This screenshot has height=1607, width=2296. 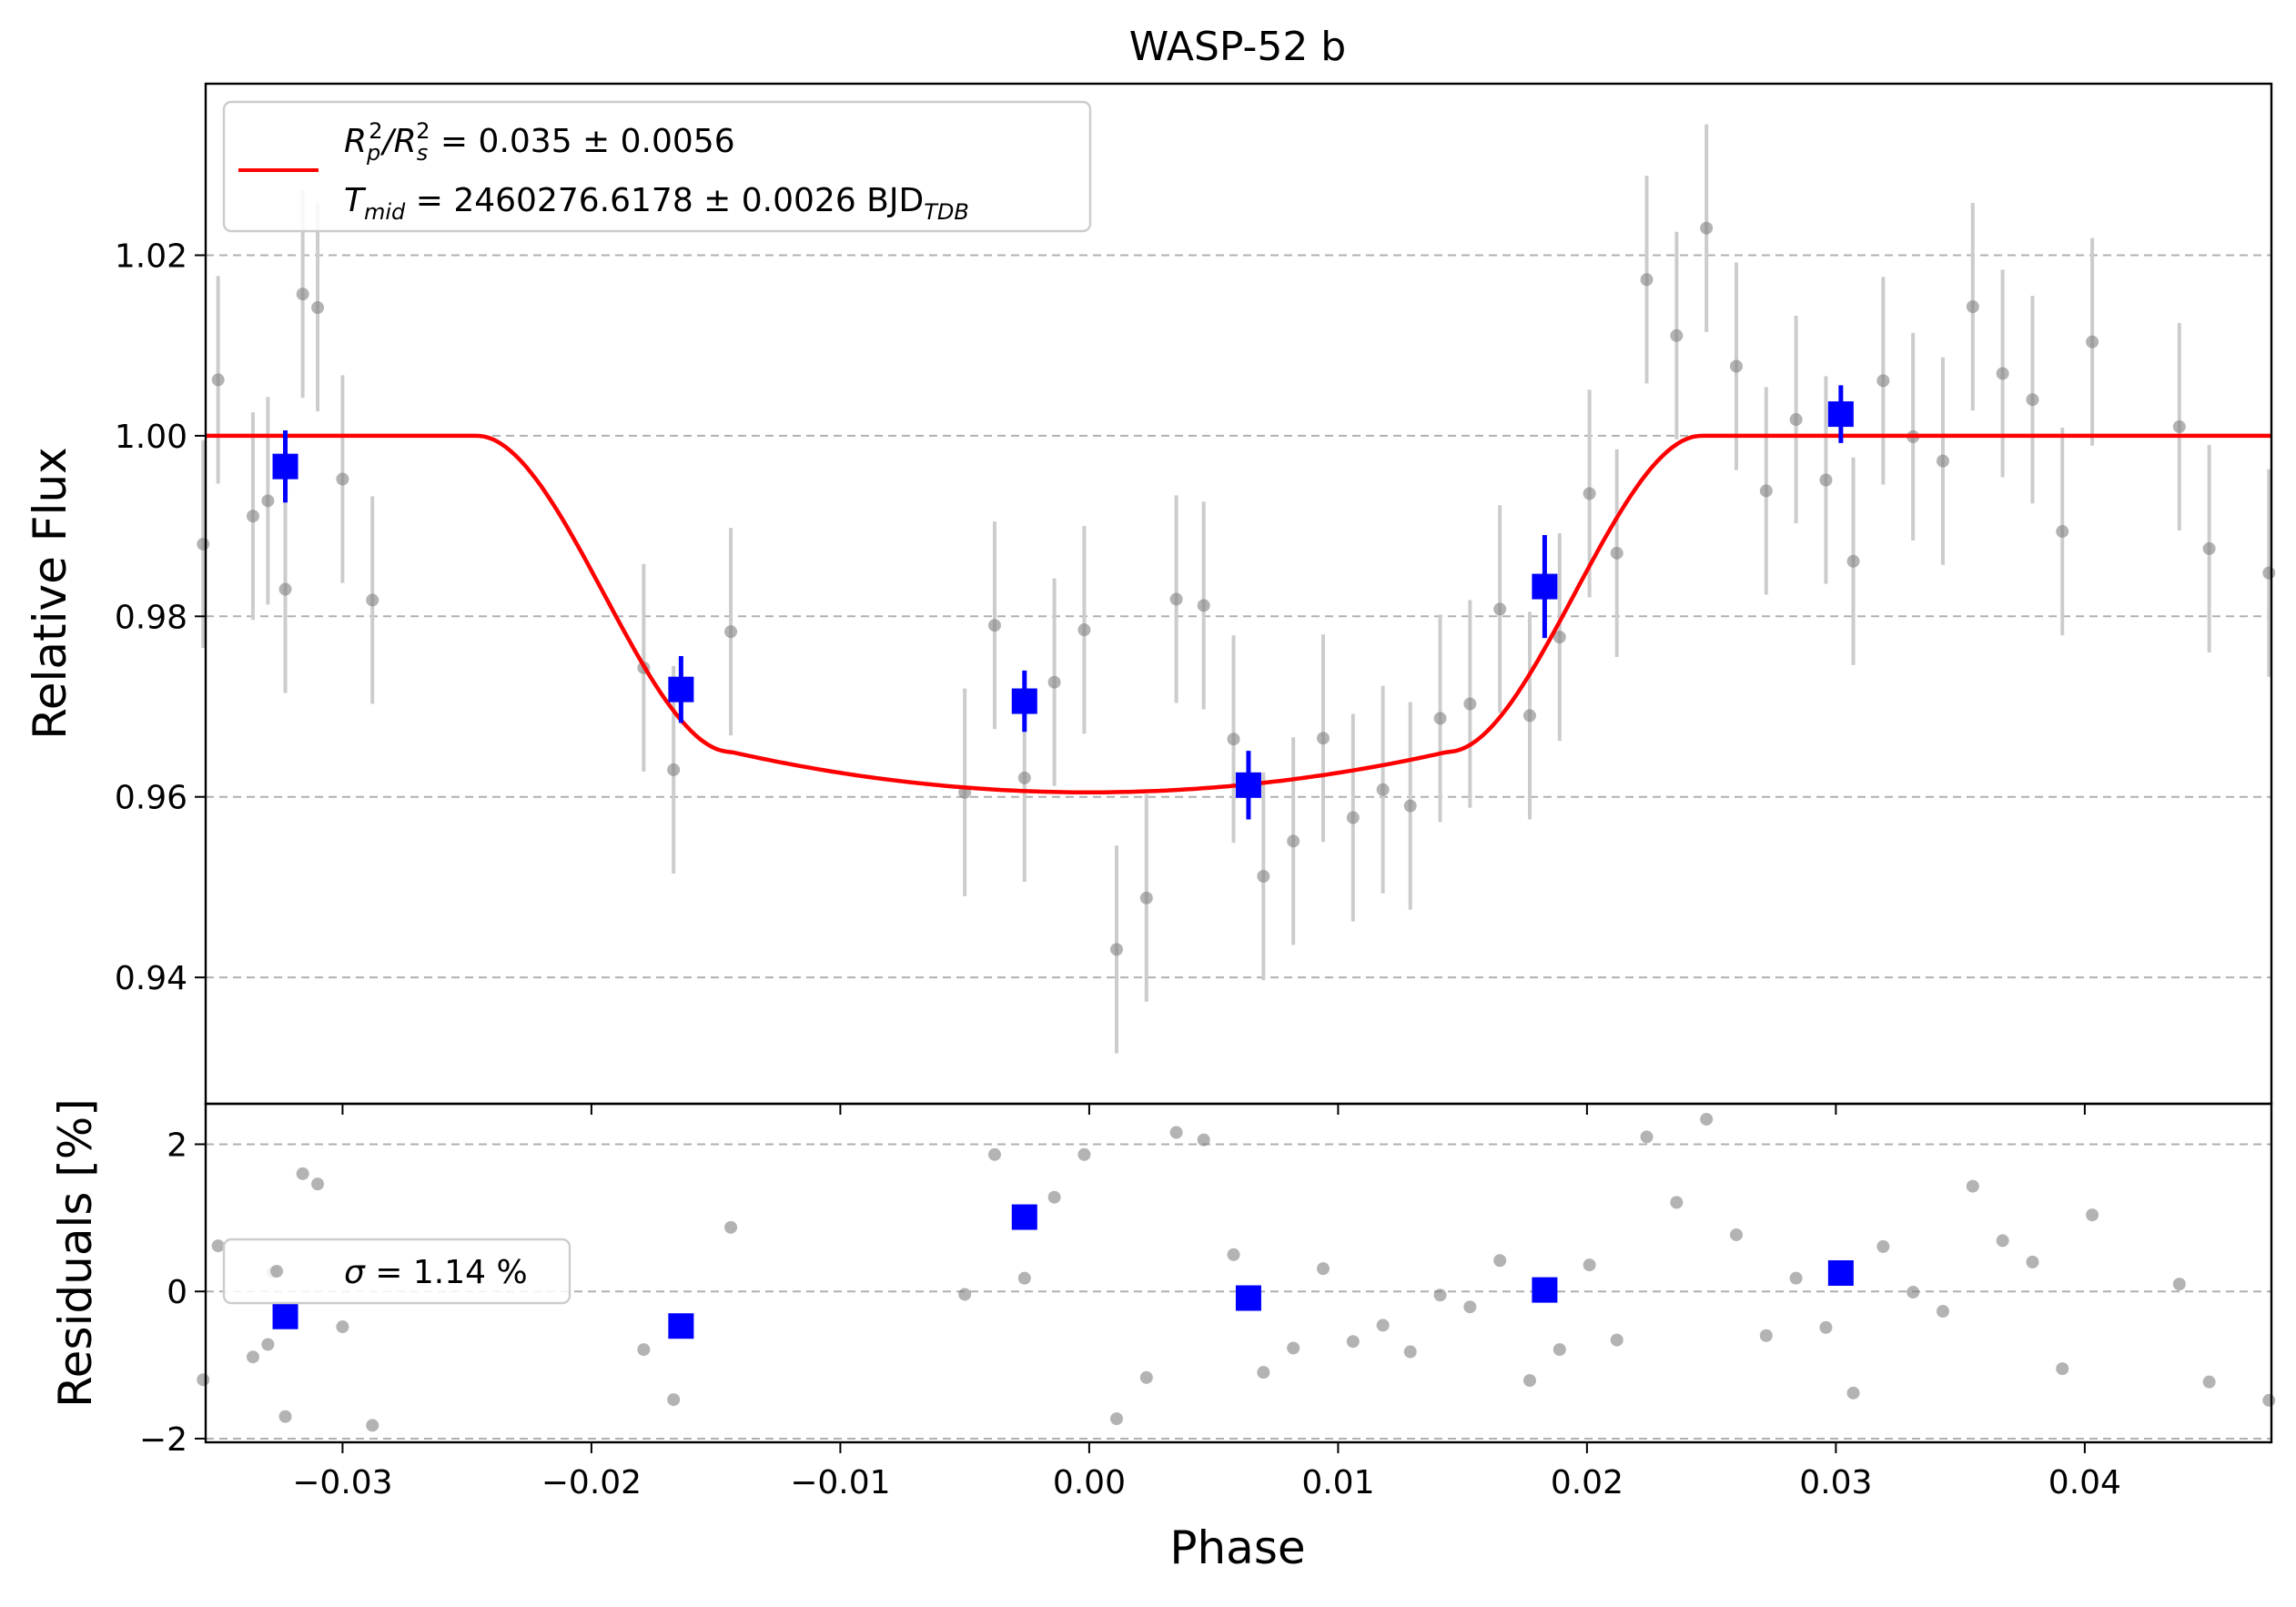 What do you see at coordinates (1213, 1109) in the screenshot?
I see `main-x-ticks` at bounding box center [1213, 1109].